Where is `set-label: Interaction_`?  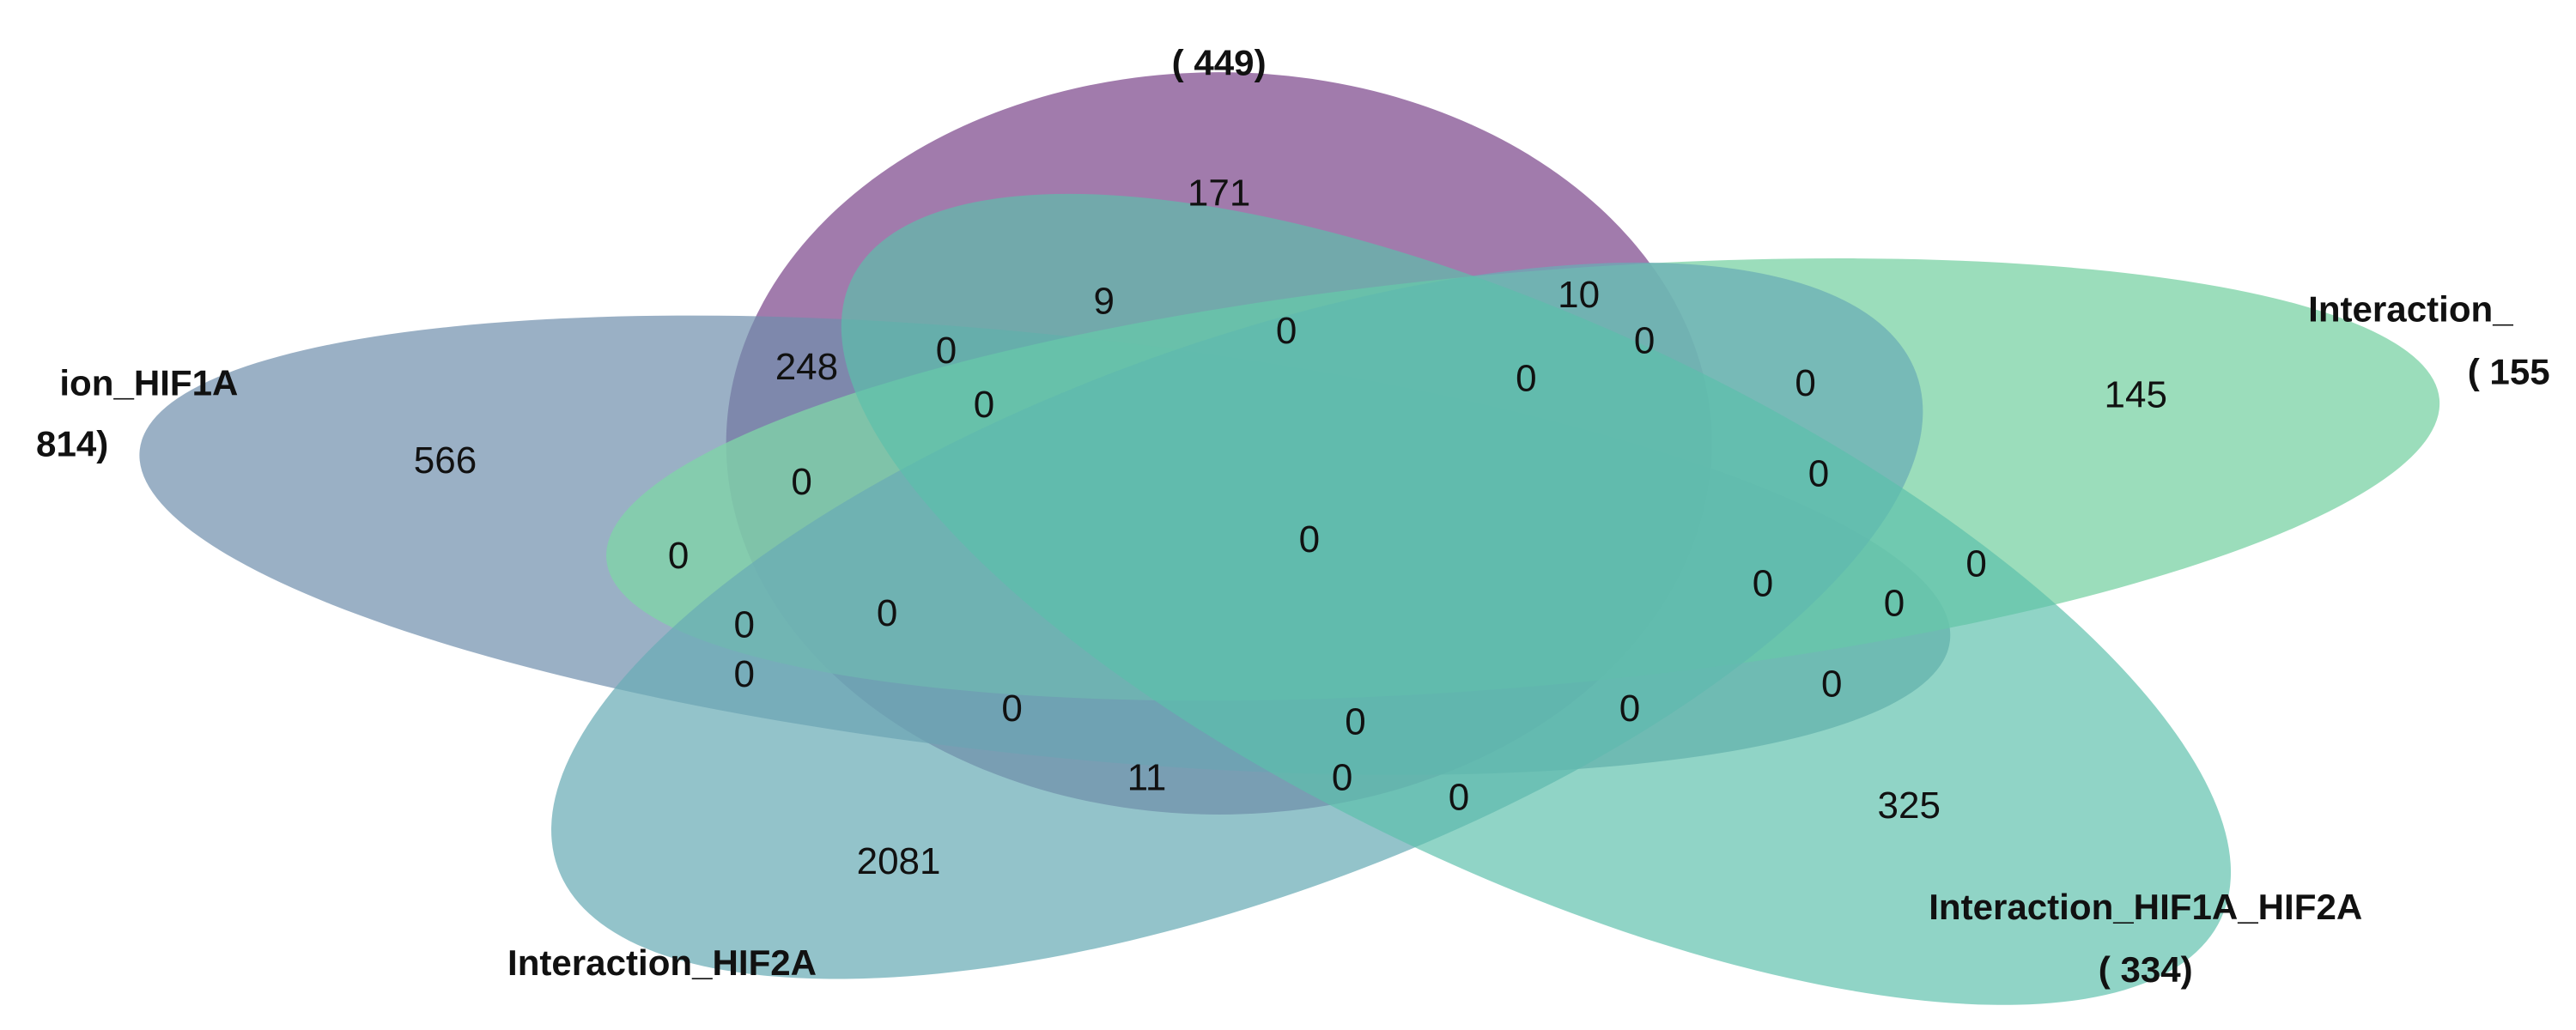 set-label: Interaction_ is located at coordinates (2411, 309).